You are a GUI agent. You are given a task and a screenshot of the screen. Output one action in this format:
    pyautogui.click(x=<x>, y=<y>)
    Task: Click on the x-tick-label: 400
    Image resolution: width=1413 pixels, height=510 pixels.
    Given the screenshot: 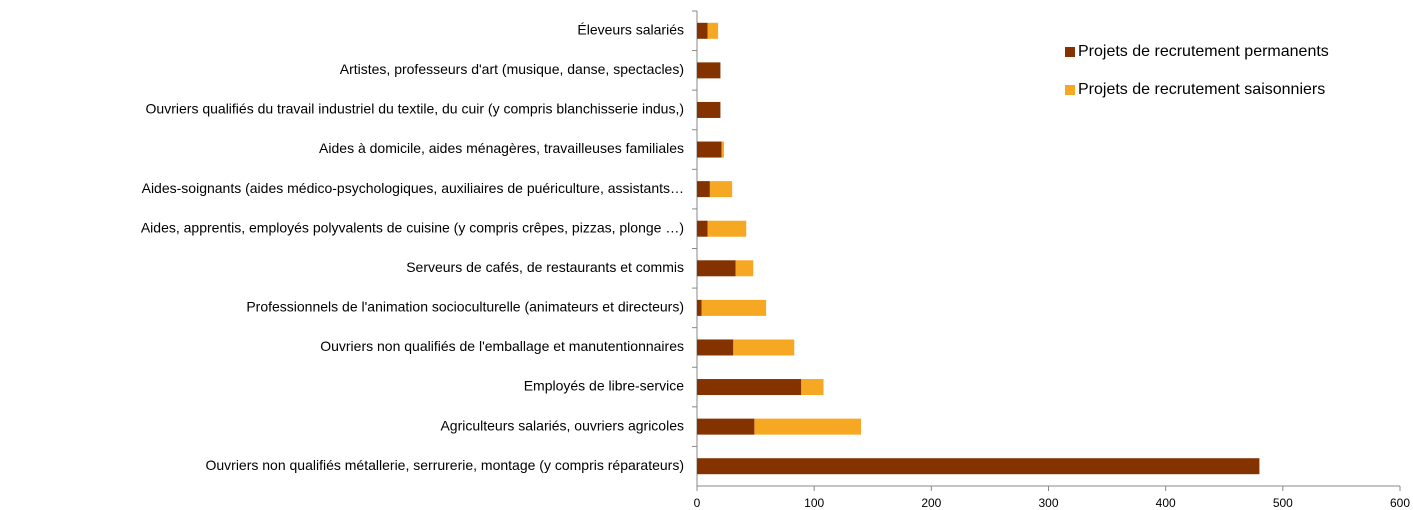 What is the action you would take?
    pyautogui.click(x=1166, y=503)
    